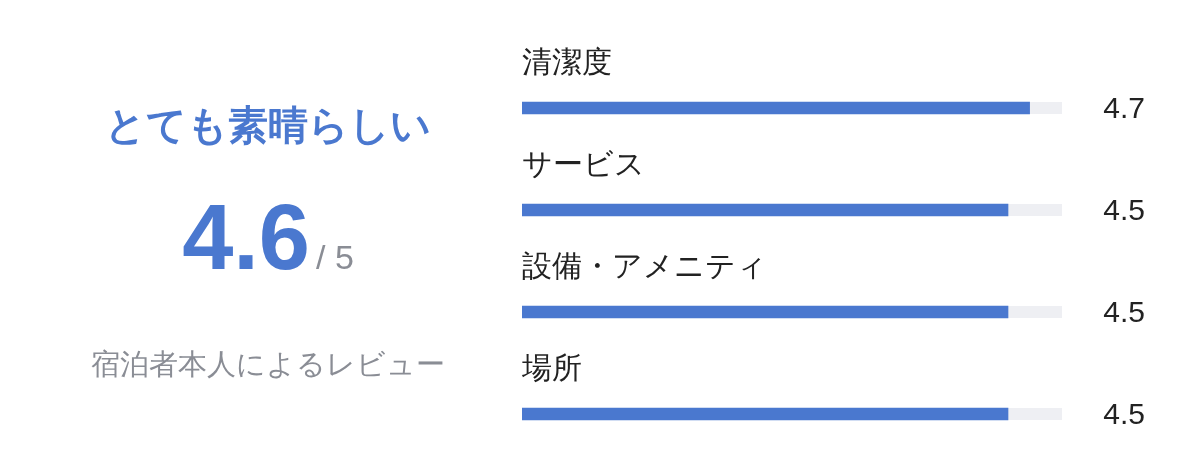 The width and height of the screenshot is (1200, 474). What do you see at coordinates (268, 364) in the screenshot?
I see `text: 宿泊者本人によるレビュー` at bounding box center [268, 364].